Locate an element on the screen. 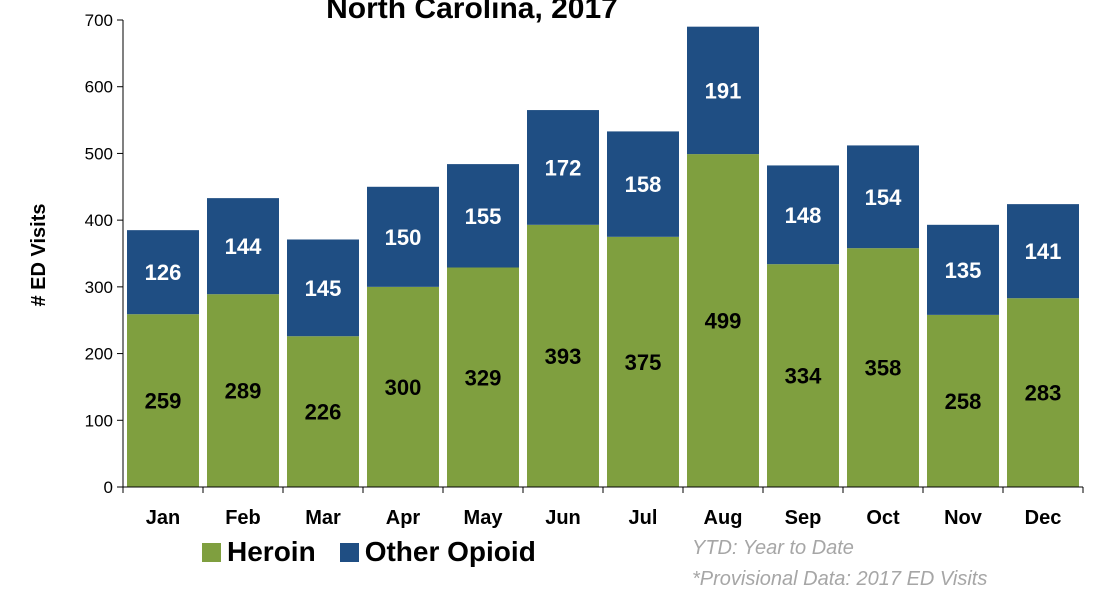 The height and width of the screenshot is (597, 1104). x-axis: Jan Feb Mar Apr May Jun Jul Aug Sep Oct Nov Dec is located at coordinates (603, 507).